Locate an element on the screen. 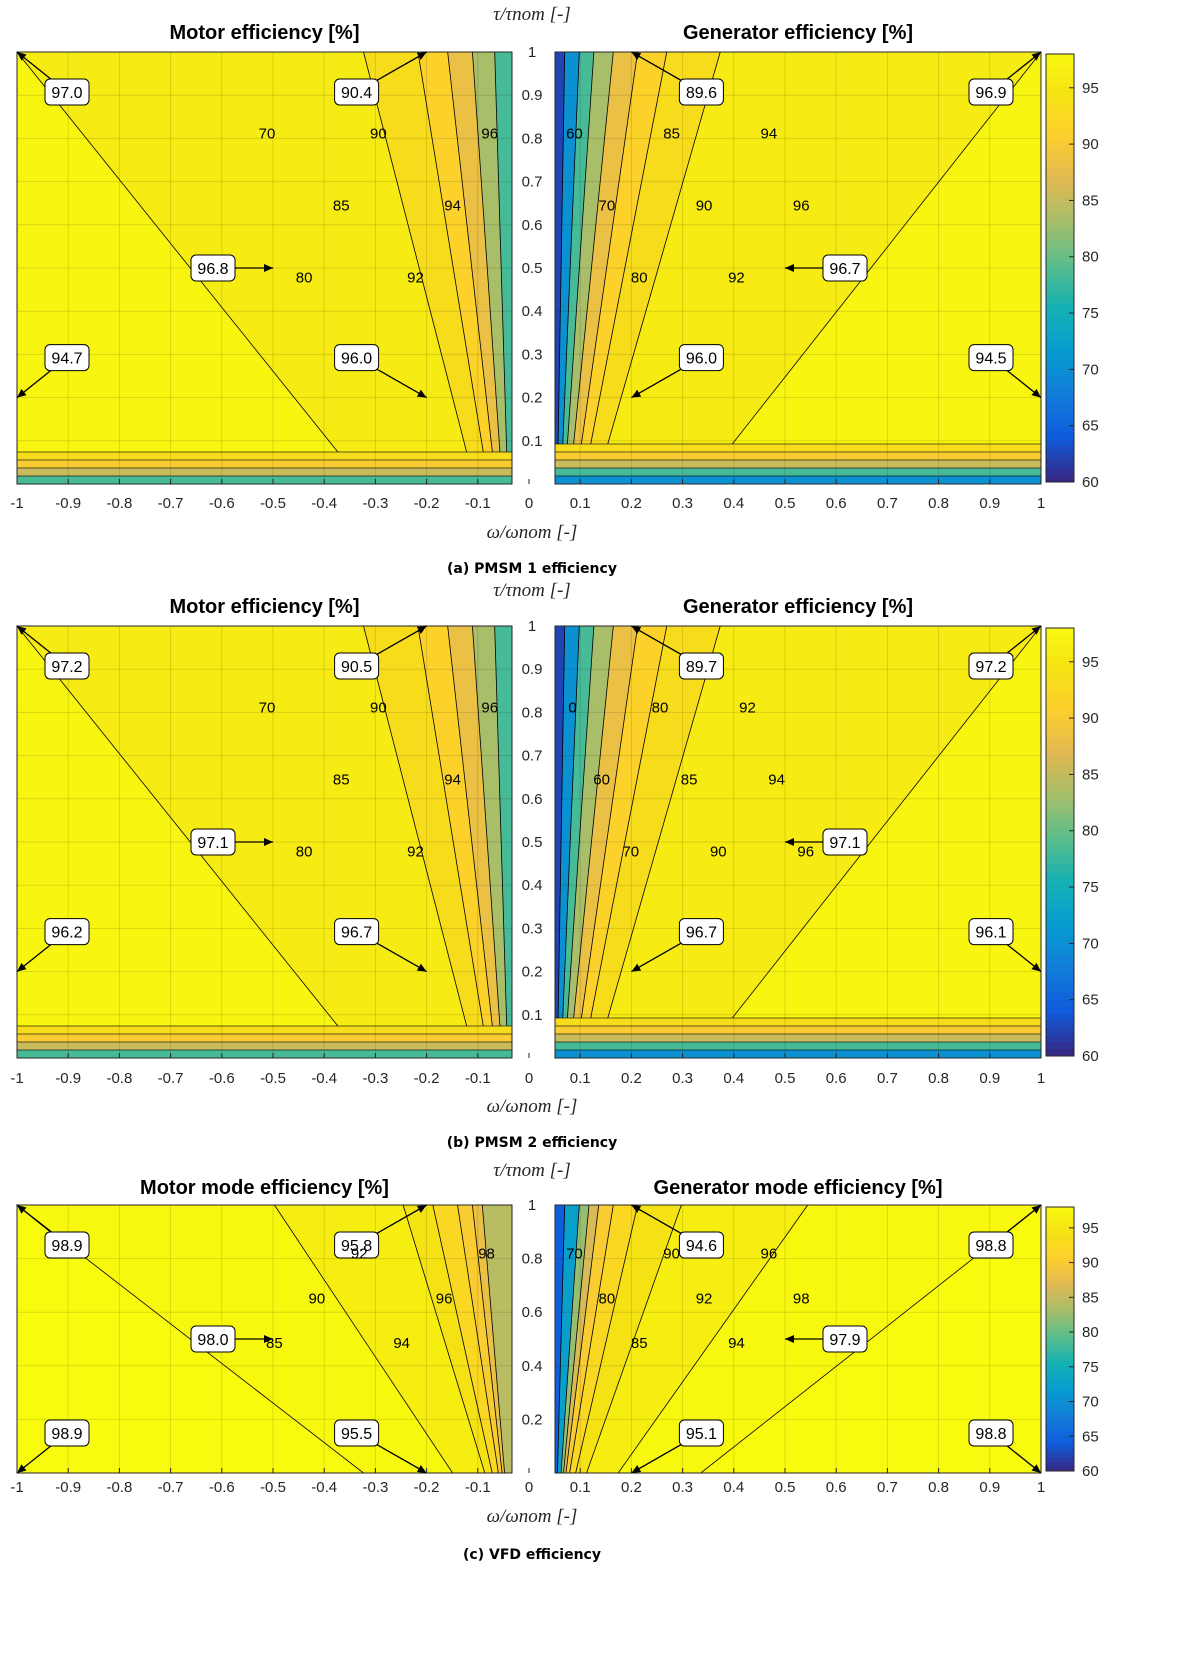  panel-right-c is located at coordinates (798, 1339).